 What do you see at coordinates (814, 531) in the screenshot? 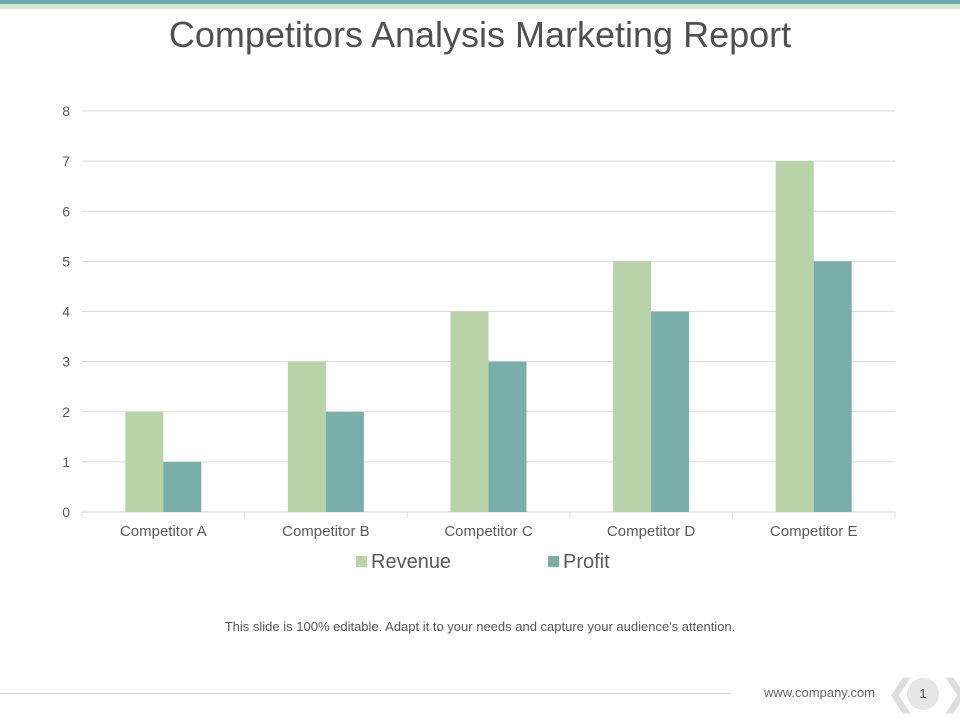
I see `x-tick-label: Competitor E` at bounding box center [814, 531].